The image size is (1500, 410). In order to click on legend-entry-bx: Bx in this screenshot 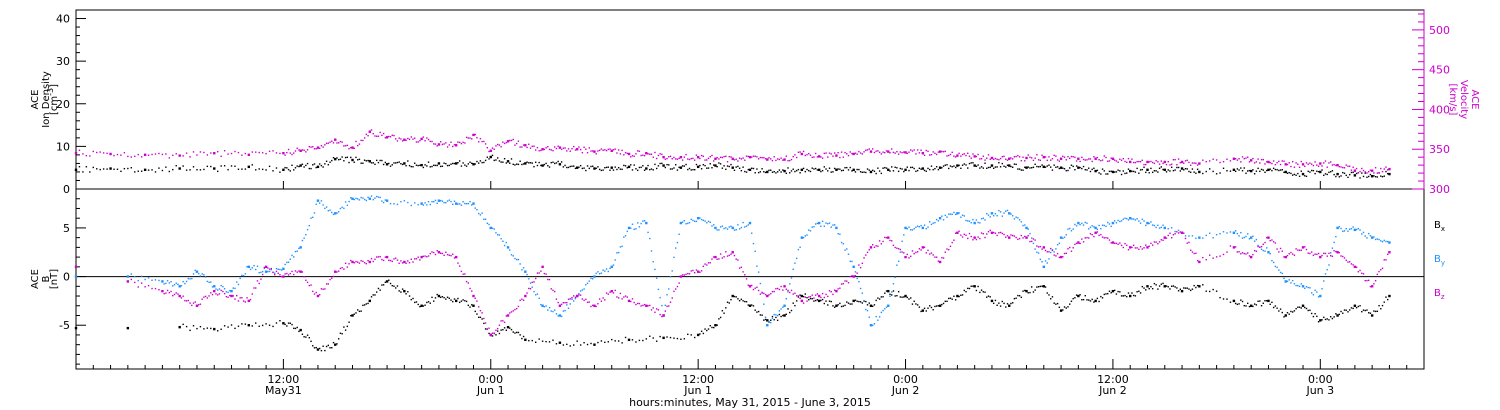, I will do `click(1439, 226)`.